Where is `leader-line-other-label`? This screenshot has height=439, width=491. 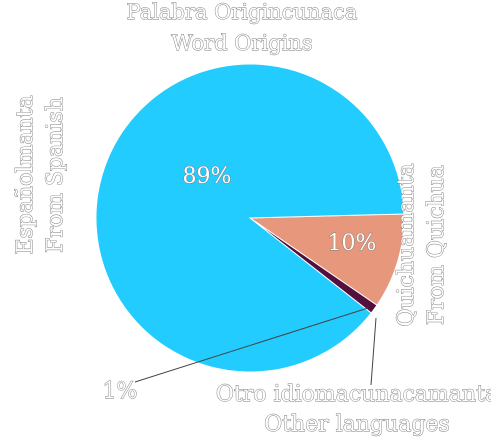
leader-line-other-label is located at coordinates (373, 351).